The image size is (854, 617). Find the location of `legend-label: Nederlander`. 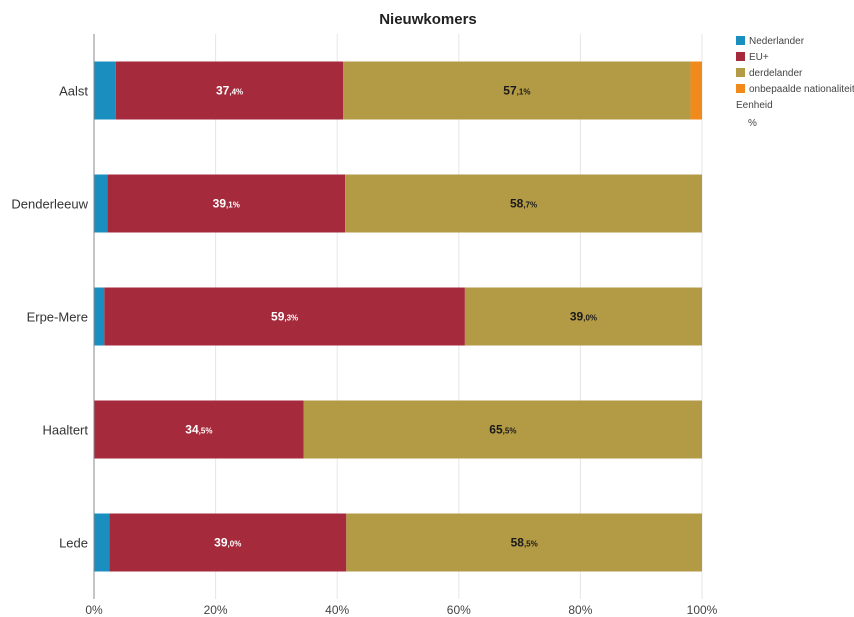

legend-label: Nederlander is located at coordinates (777, 41).